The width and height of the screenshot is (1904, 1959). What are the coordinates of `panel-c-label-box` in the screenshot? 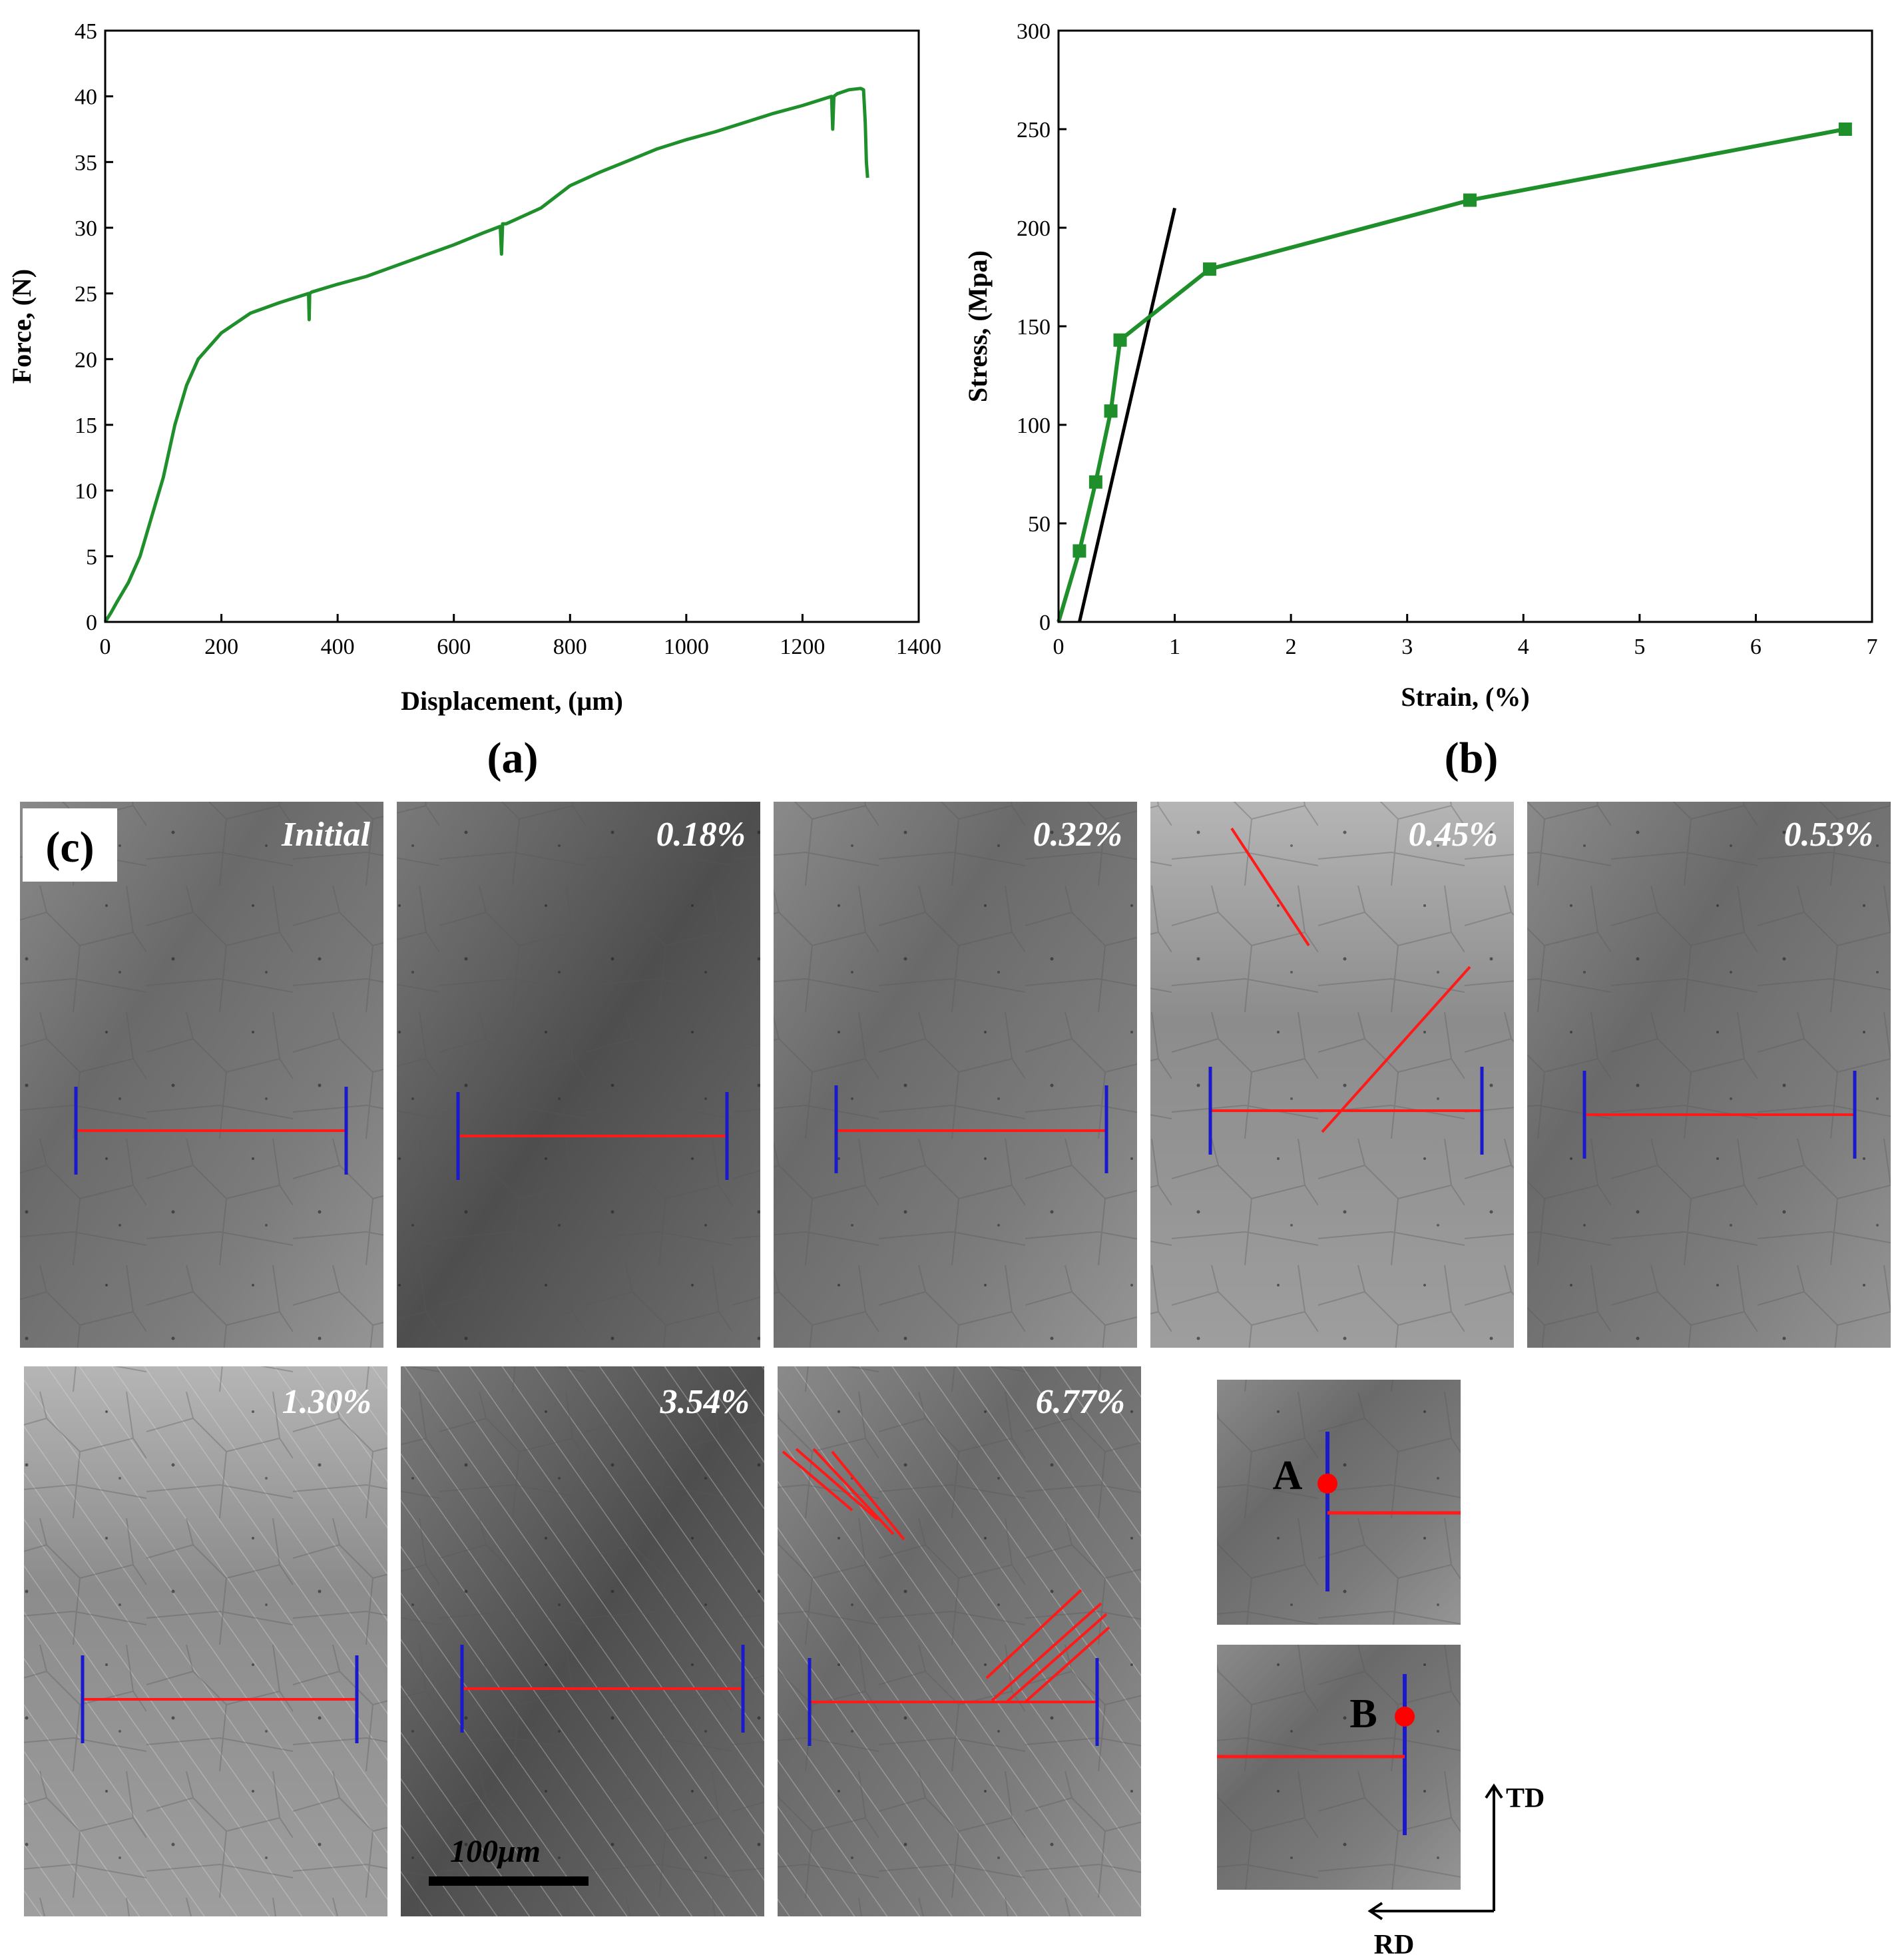 It's located at (70, 845).